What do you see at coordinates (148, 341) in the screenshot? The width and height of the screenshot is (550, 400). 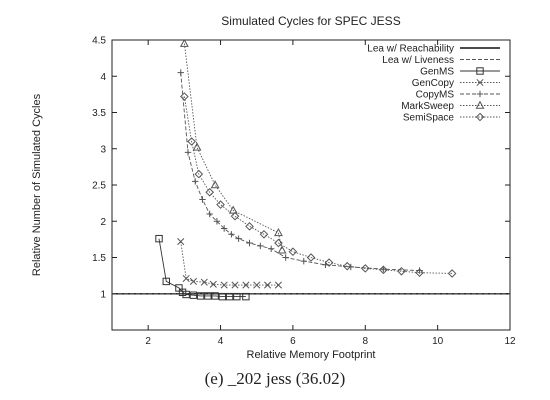 I see `x-tick-label: 2` at bounding box center [148, 341].